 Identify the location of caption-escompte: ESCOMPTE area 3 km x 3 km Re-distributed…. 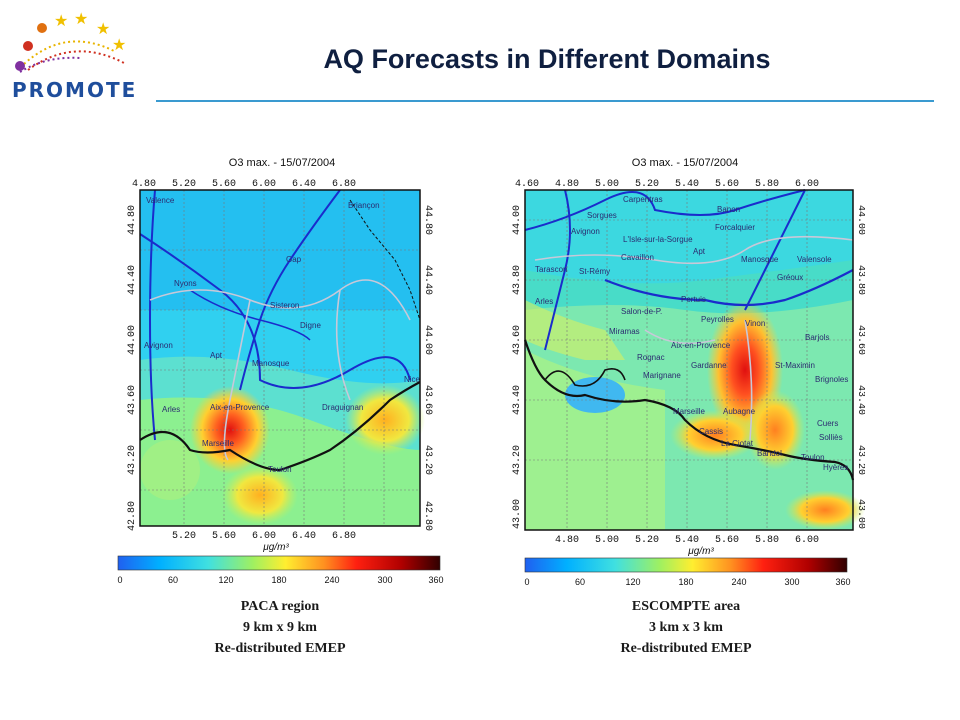
(686, 627).